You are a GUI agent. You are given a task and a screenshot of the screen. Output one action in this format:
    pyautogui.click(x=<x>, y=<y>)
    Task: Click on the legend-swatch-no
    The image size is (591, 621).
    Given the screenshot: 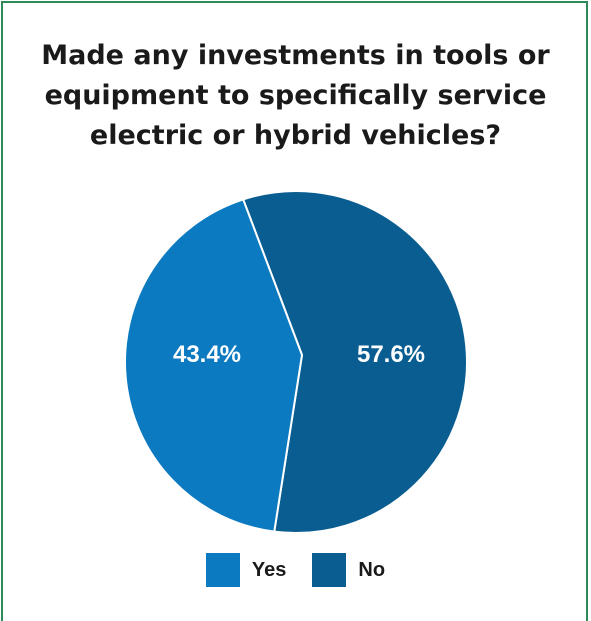 What is the action you would take?
    pyautogui.click(x=329, y=570)
    